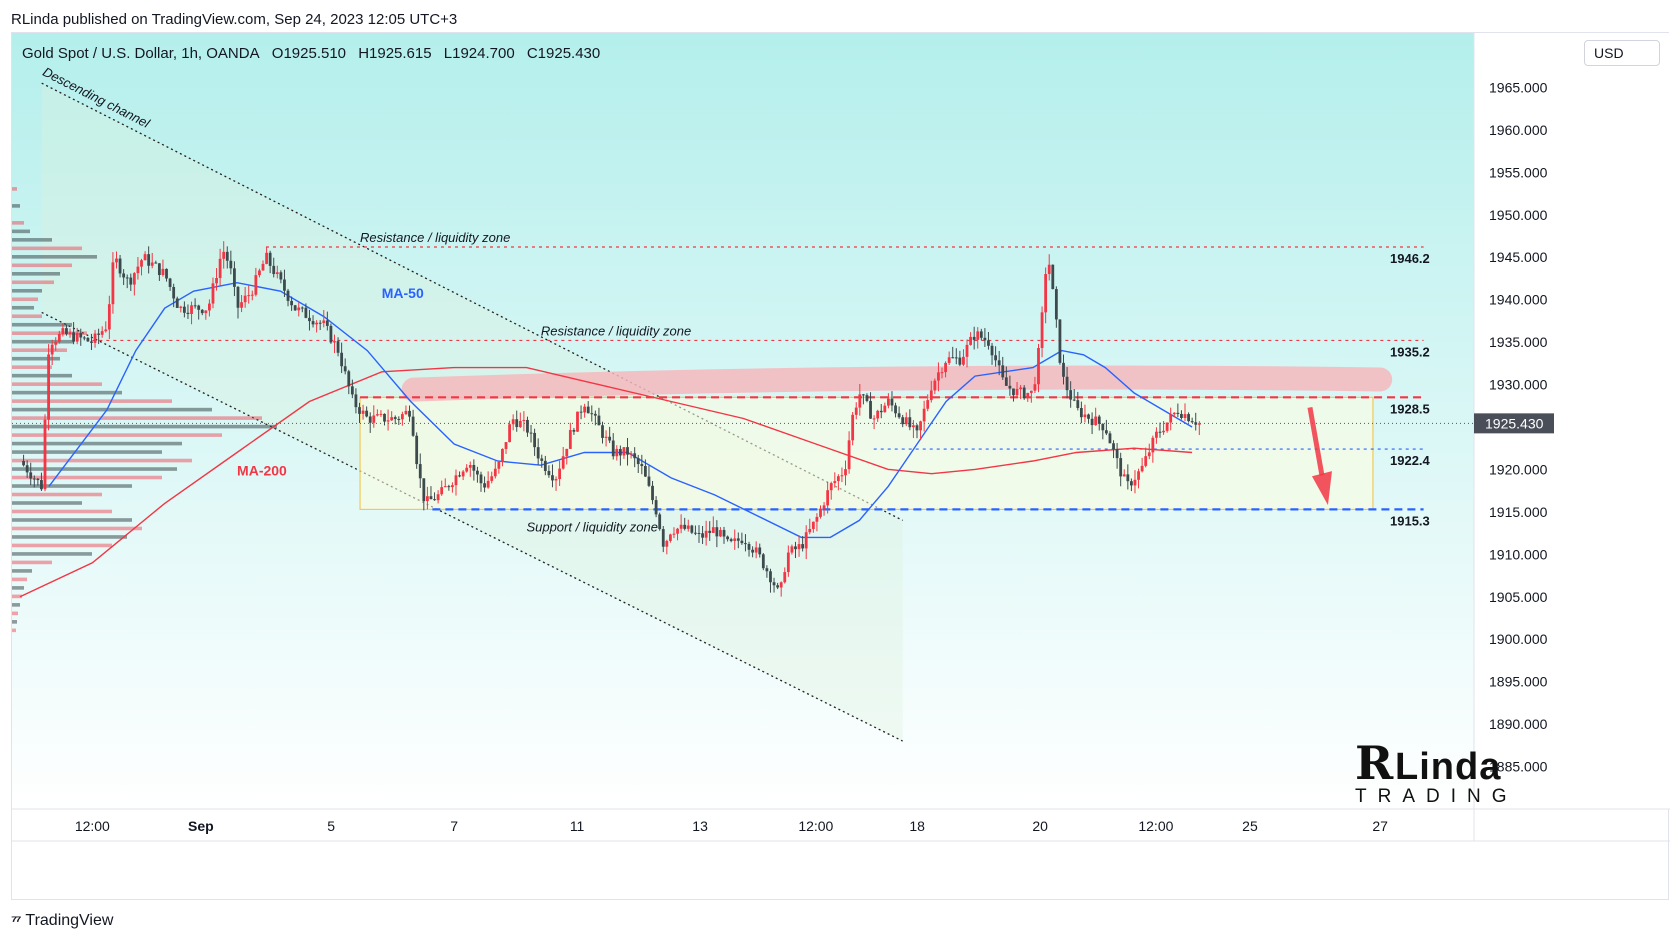  Describe the element at coordinates (403, 293) in the screenshot. I see `chart-annotation: MA-50` at that location.